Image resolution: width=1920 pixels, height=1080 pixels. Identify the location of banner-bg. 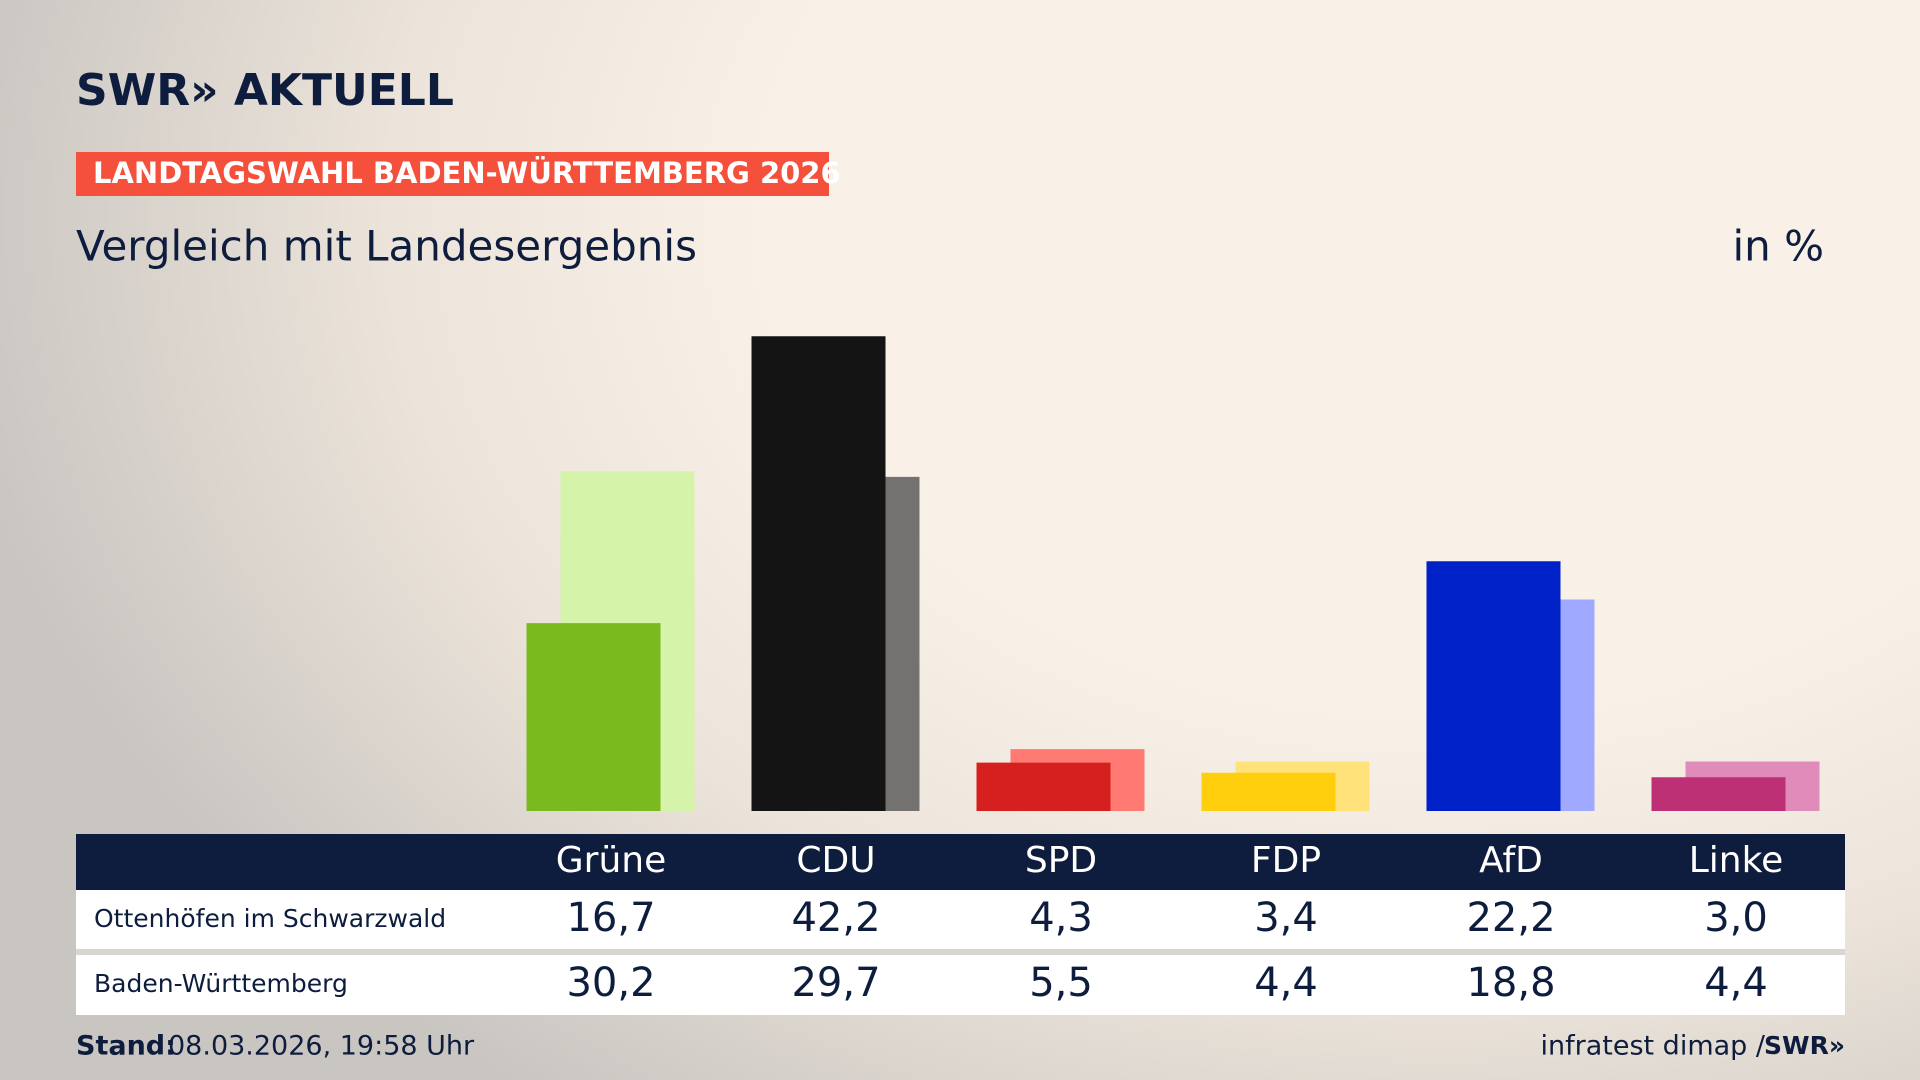
(452, 174).